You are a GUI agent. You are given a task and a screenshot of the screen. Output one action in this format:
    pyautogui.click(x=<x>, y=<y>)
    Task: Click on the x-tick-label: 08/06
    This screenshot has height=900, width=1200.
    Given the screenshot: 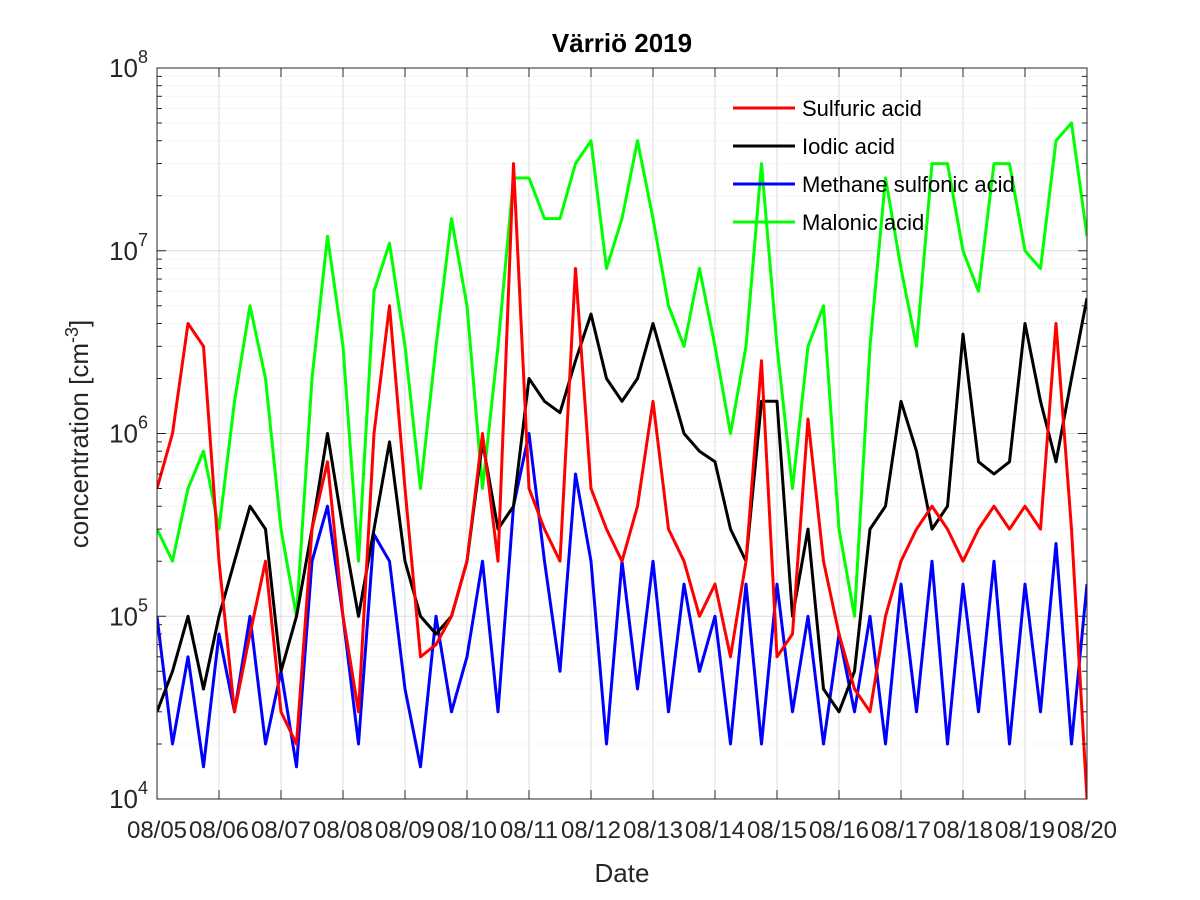 What is the action you would take?
    pyautogui.click(x=219, y=830)
    